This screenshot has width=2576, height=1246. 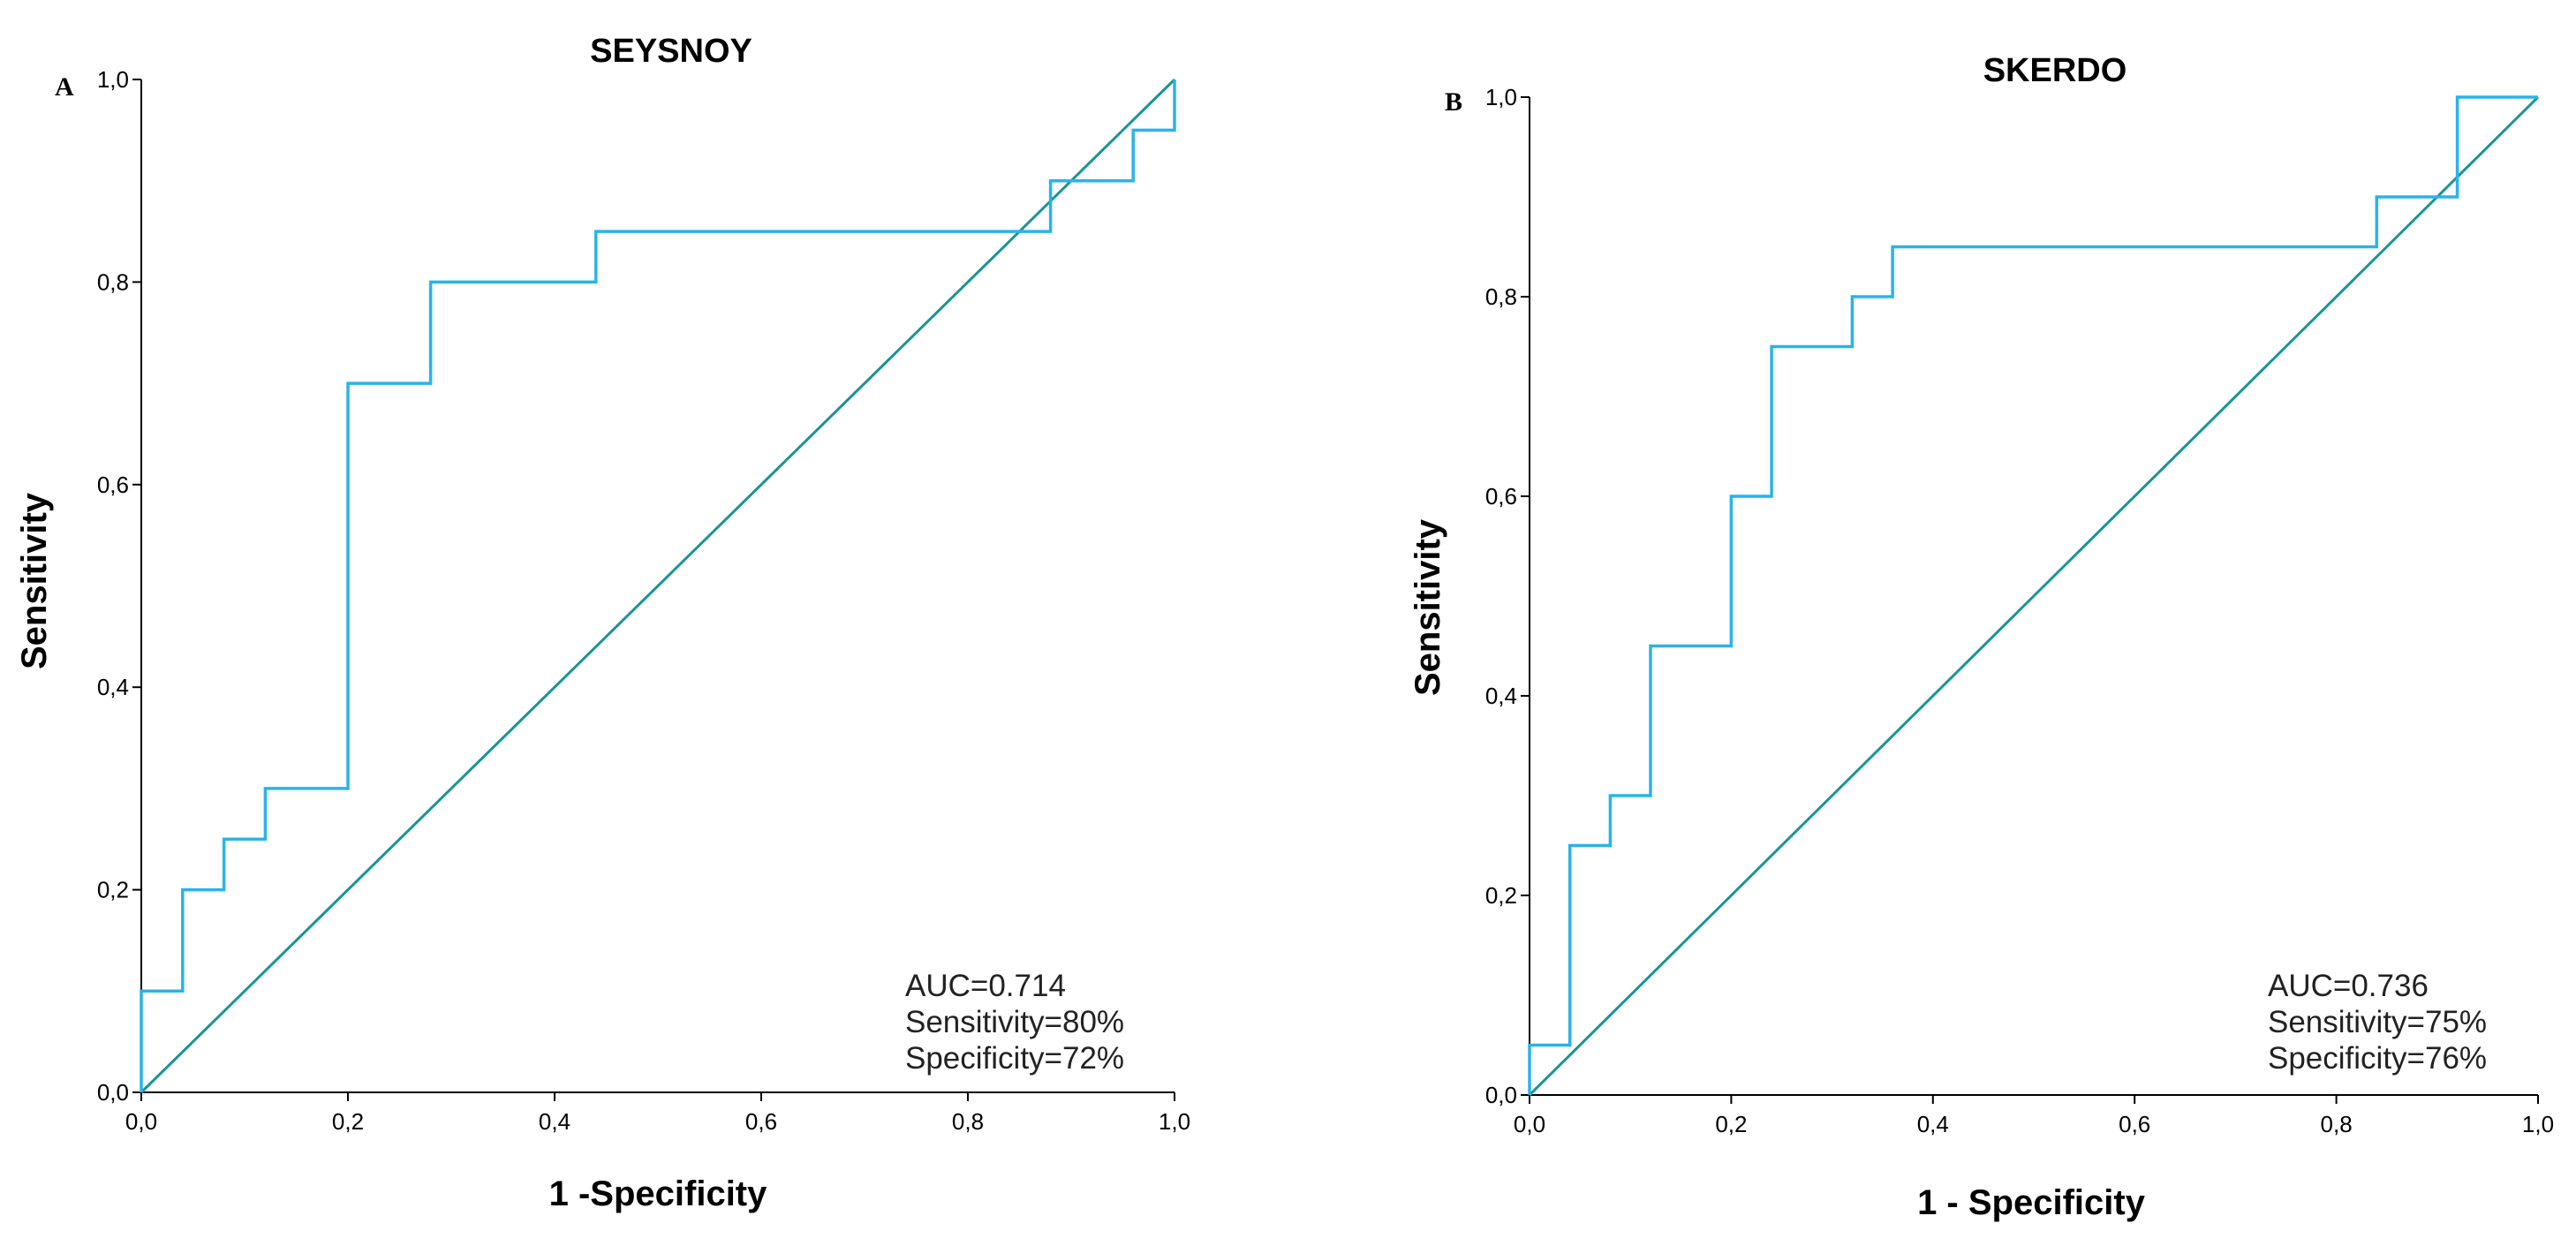 I want to click on panel-letter-b: B, so click(x=1453, y=102).